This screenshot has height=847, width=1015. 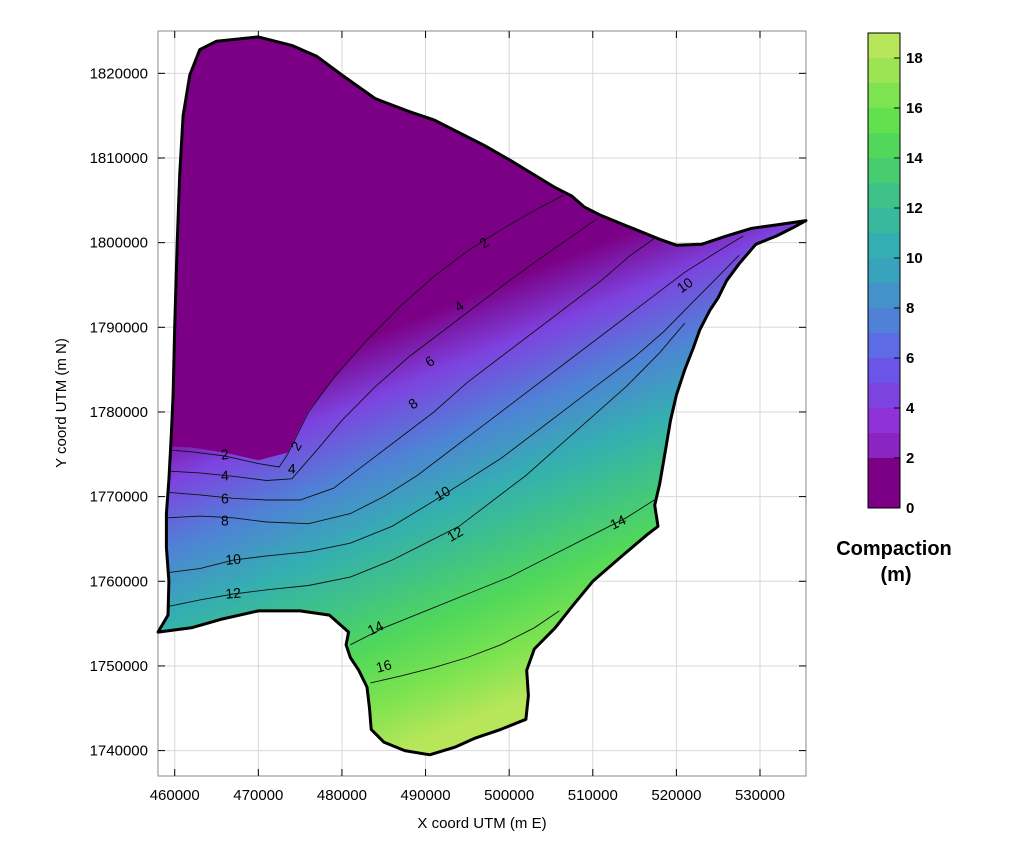 I want to click on colorbar-tick-label: 2, so click(x=910, y=458).